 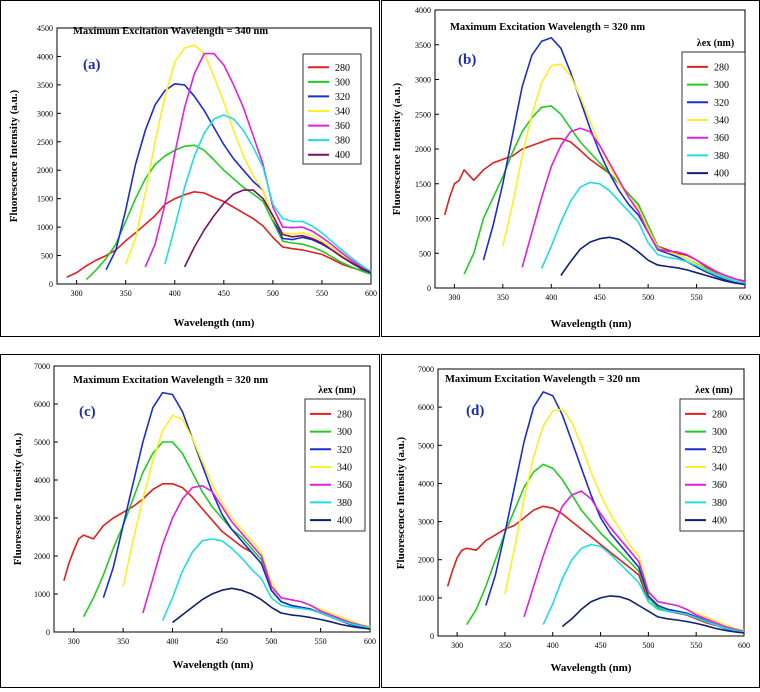 I want to click on panel-letter: (c), so click(x=87, y=412).